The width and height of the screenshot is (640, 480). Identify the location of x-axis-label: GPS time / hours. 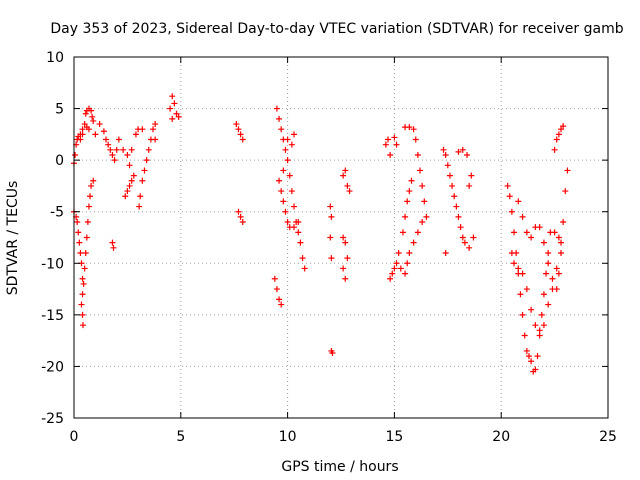
(339, 467).